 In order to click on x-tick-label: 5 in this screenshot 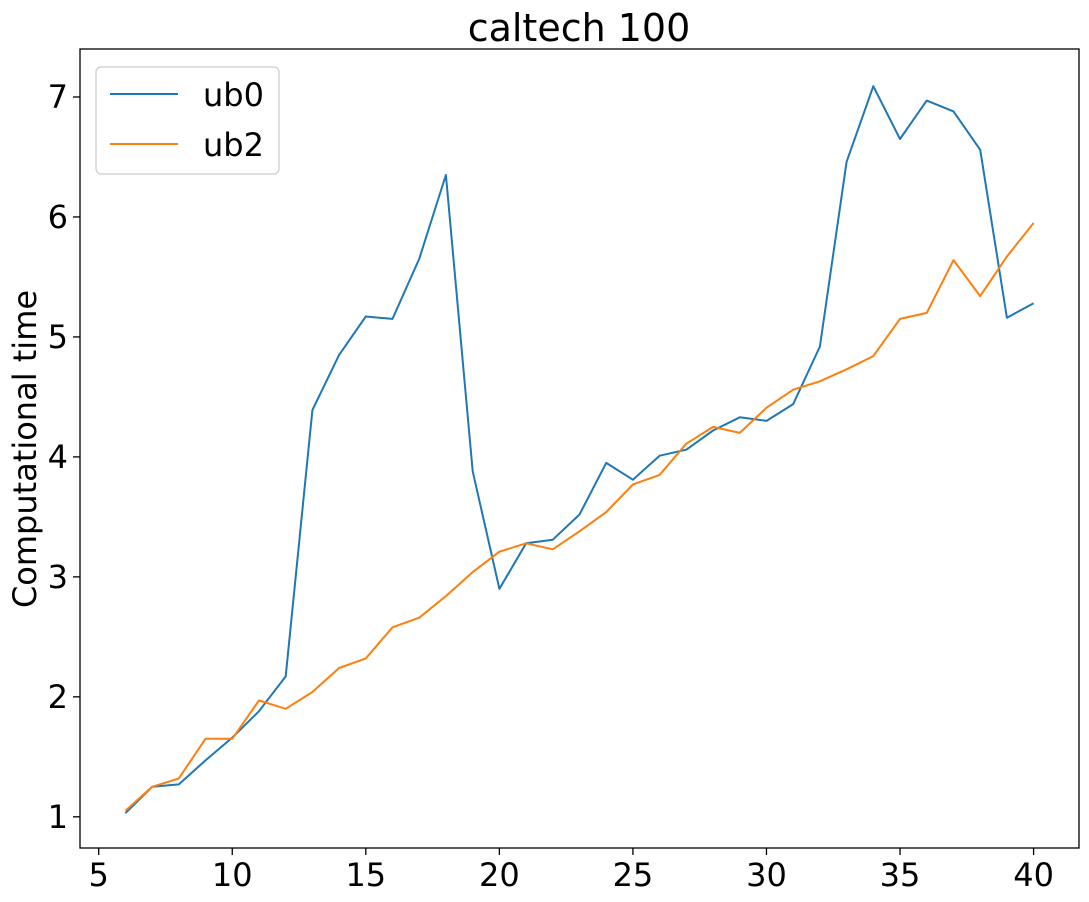, I will do `click(99, 875)`.